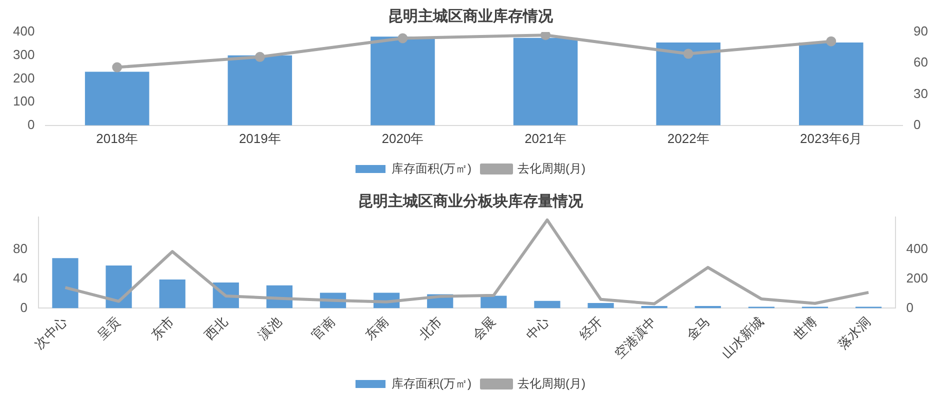  Describe the element at coordinates (921, 31) in the screenshot. I see `y2-tick-label: 90` at that location.